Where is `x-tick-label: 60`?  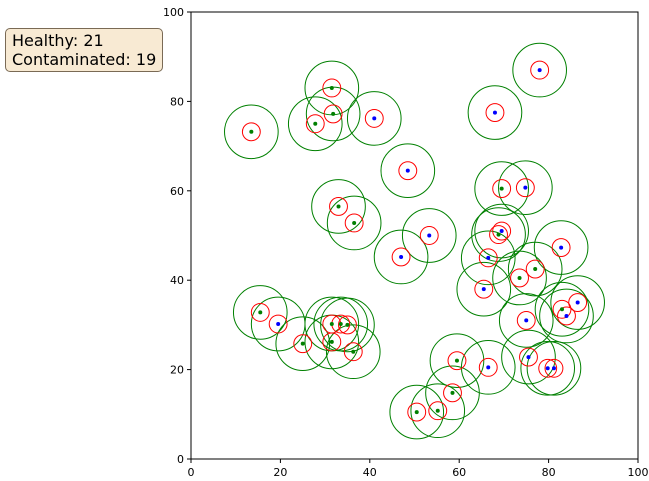
x-tick-label: 60 is located at coordinates (459, 472).